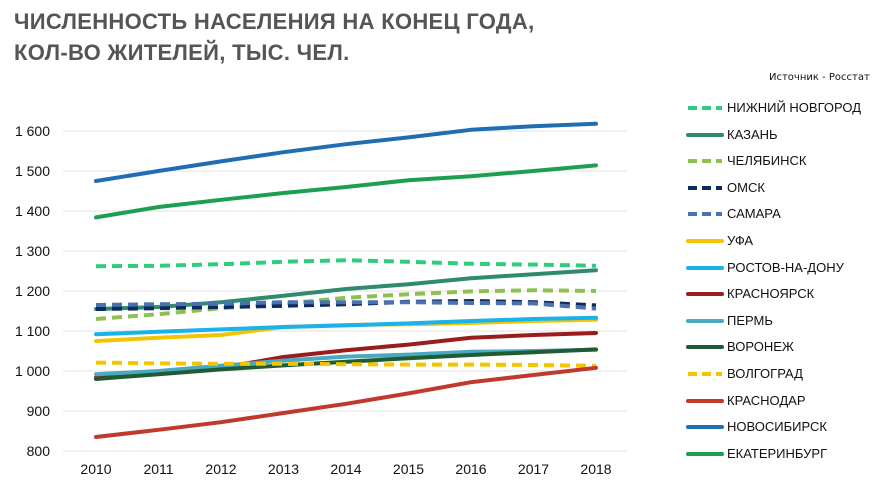 The width and height of the screenshot is (879, 485). Describe the element at coordinates (746, 187) in the screenshot. I see `legend-label: ОМСК` at that location.